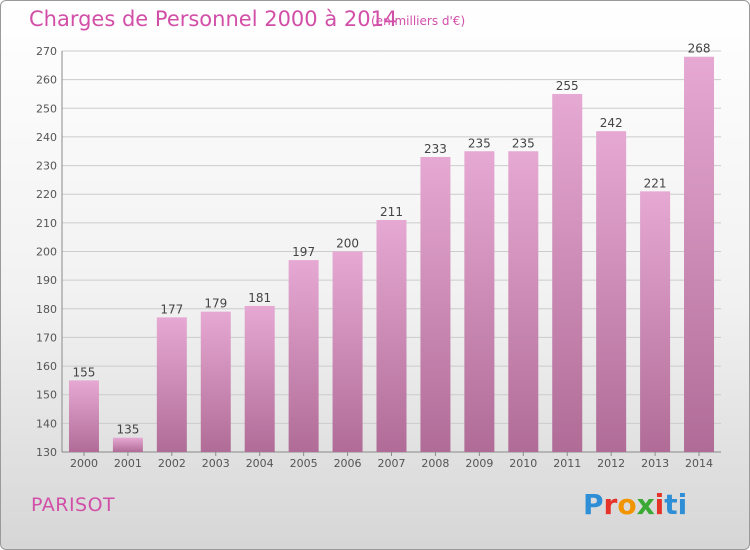 The width and height of the screenshot is (750, 550). I want to click on x-tick-label: 2002, so click(172, 463).